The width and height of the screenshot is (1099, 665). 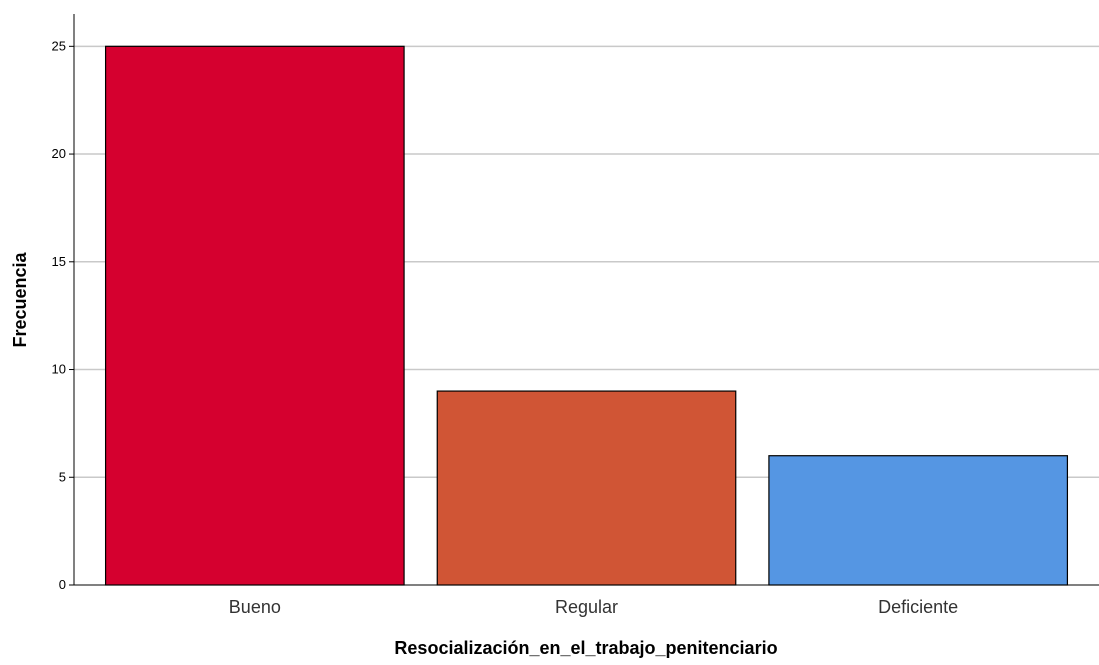 What do you see at coordinates (59, 153) in the screenshot?
I see `y-tick-label: 20` at bounding box center [59, 153].